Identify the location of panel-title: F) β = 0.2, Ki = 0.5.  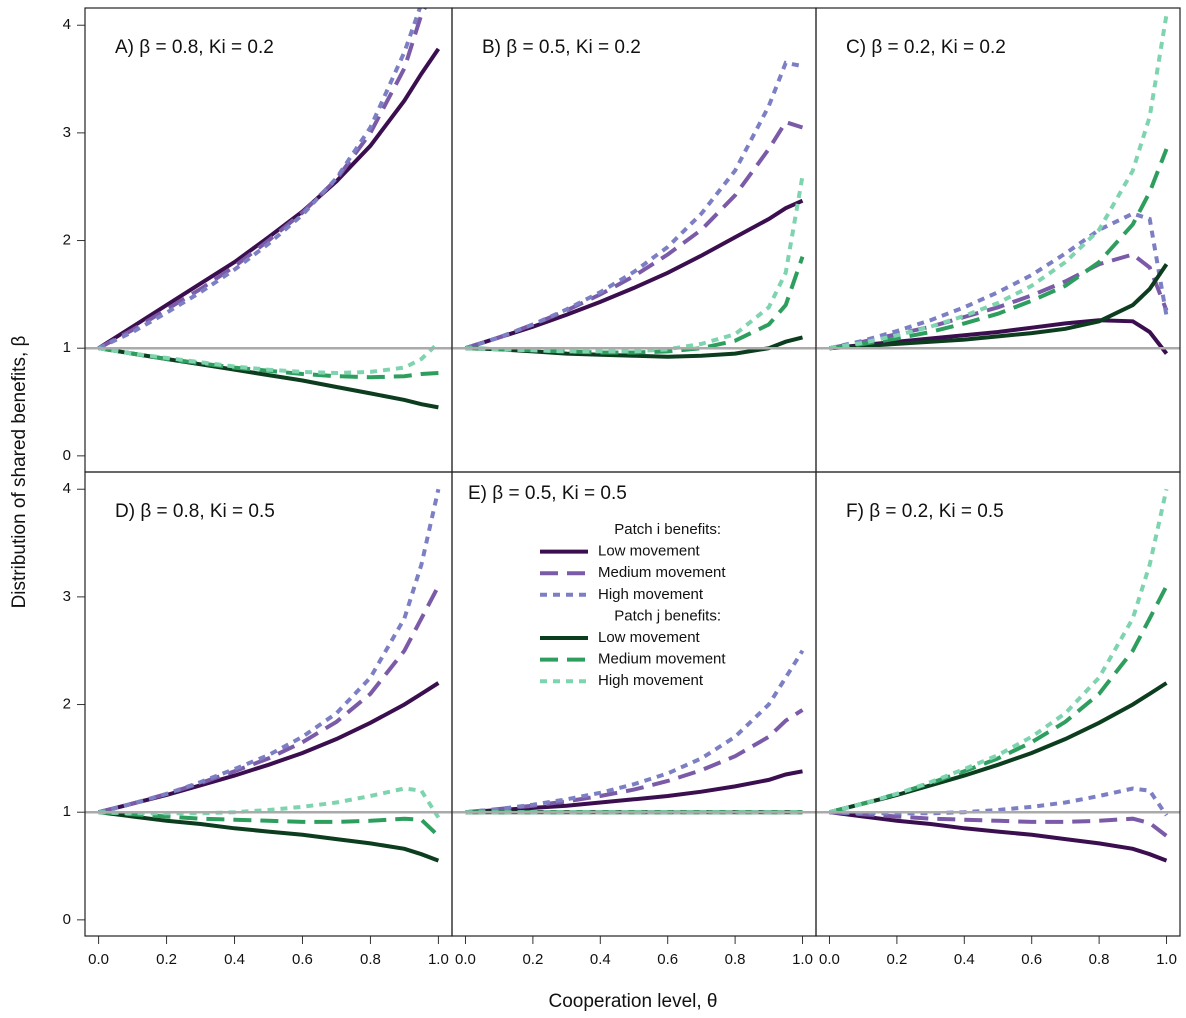
(925, 511).